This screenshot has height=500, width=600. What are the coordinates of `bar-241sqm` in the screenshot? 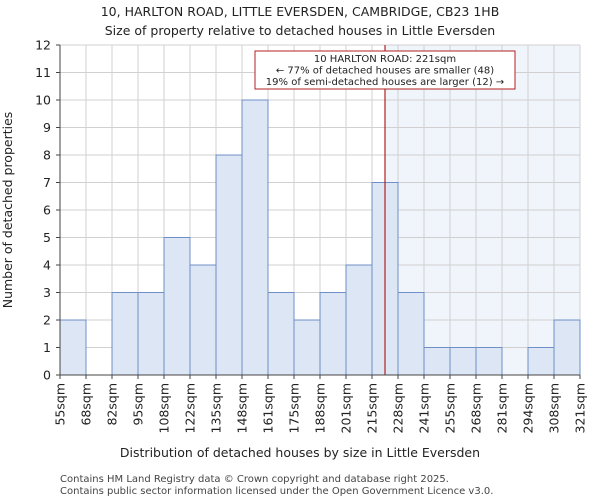 It's located at (437, 361).